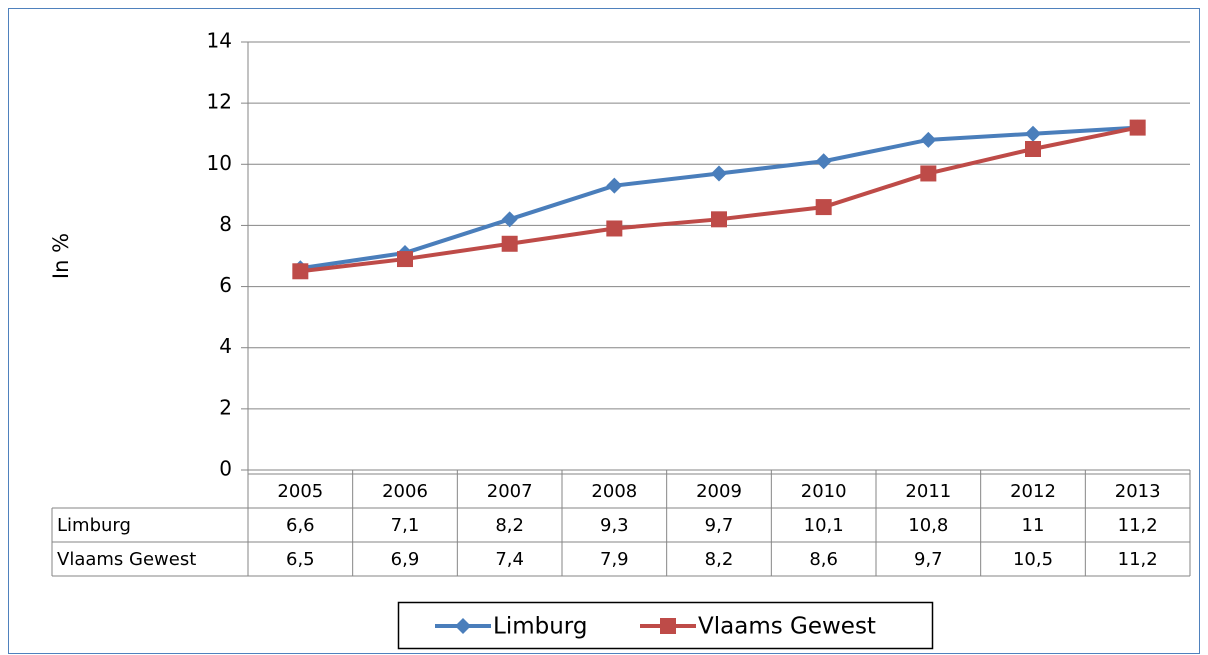  I want to click on x-tick-label: 2012, so click(1033, 491).